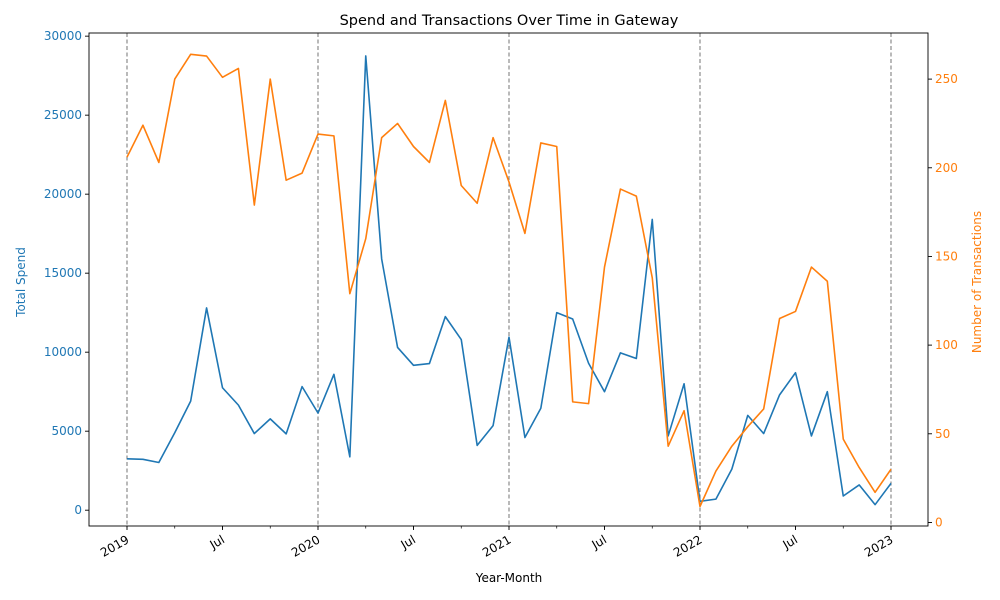 The width and height of the screenshot is (1000, 600). What do you see at coordinates (878, 545) in the screenshot?
I see `x-tick-label: 2023` at bounding box center [878, 545].